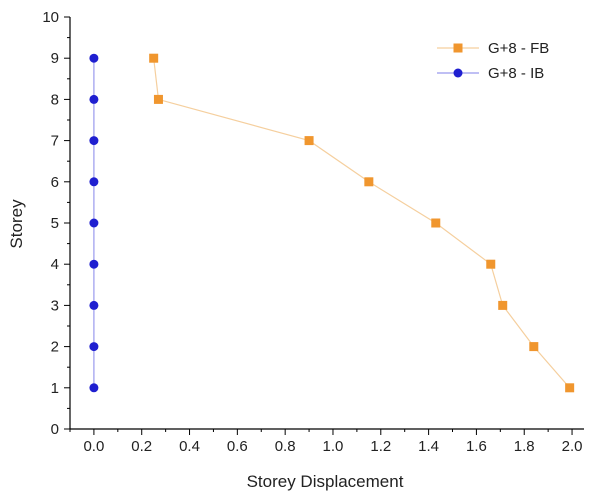  I want to click on x-tick-label: 0.8, so click(285, 446).